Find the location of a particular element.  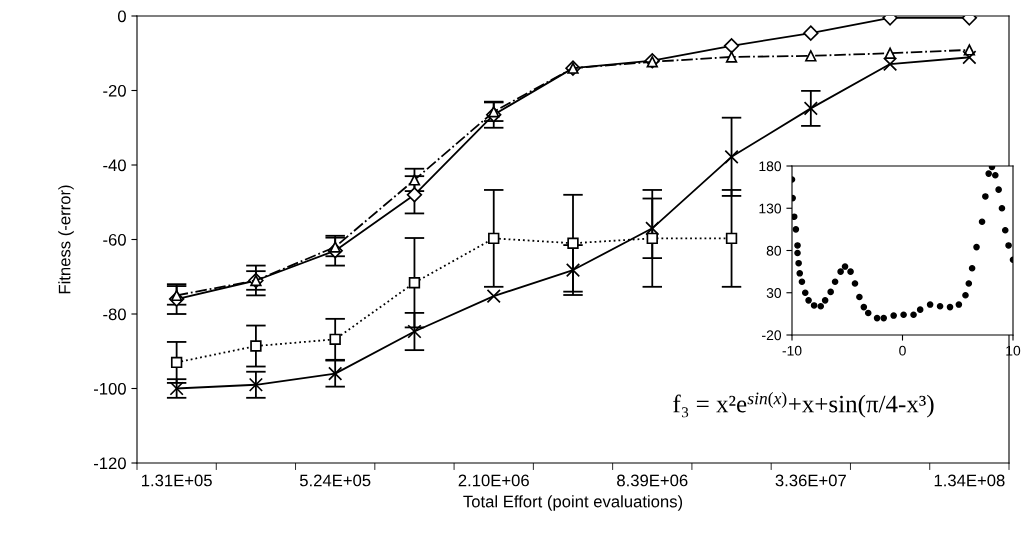

x-axis-title: Total Effort (point evaluations) is located at coordinates (573, 503).